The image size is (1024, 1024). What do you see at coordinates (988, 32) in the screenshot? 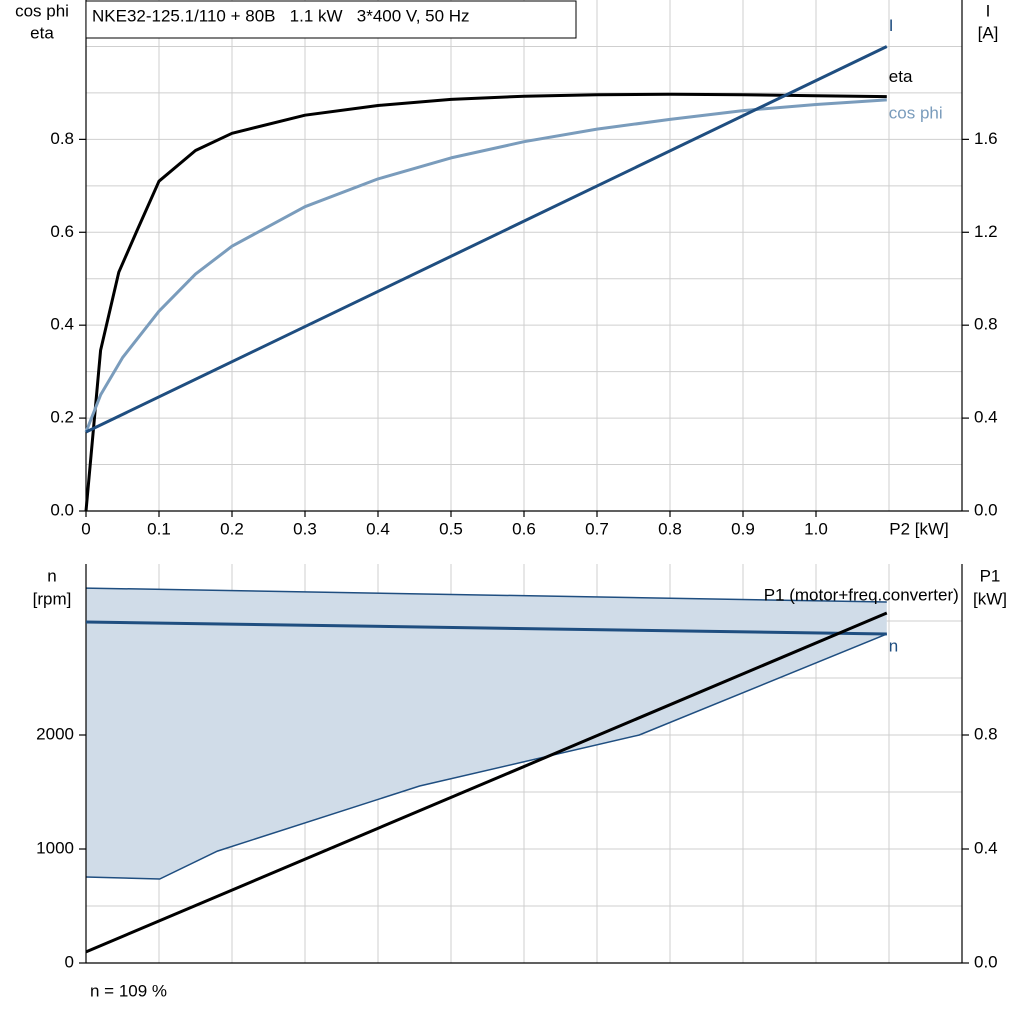
I see `y2-axis-label: [A]` at bounding box center [988, 32].